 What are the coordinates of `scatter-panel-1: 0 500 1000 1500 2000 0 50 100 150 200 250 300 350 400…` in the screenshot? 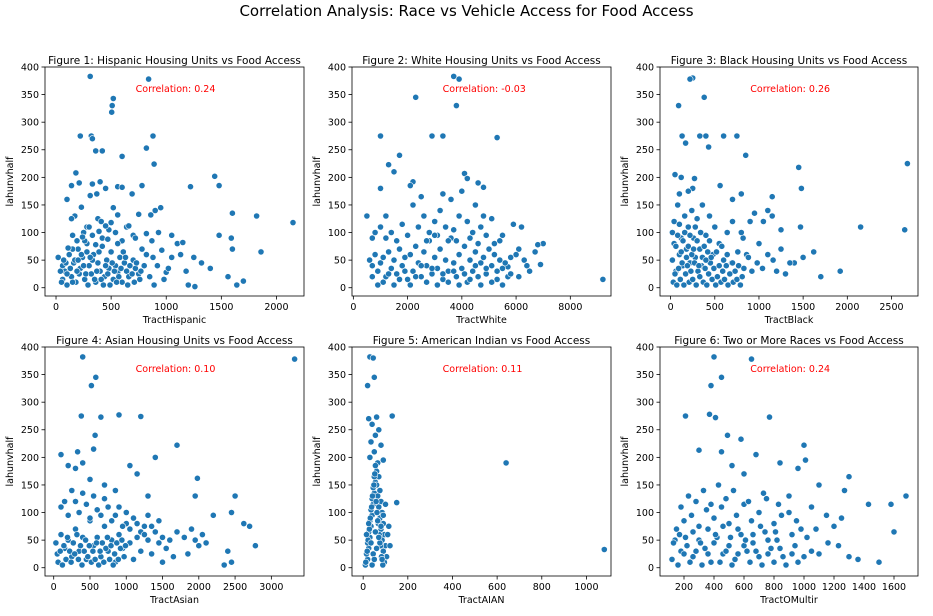 It's located at (155, 190).